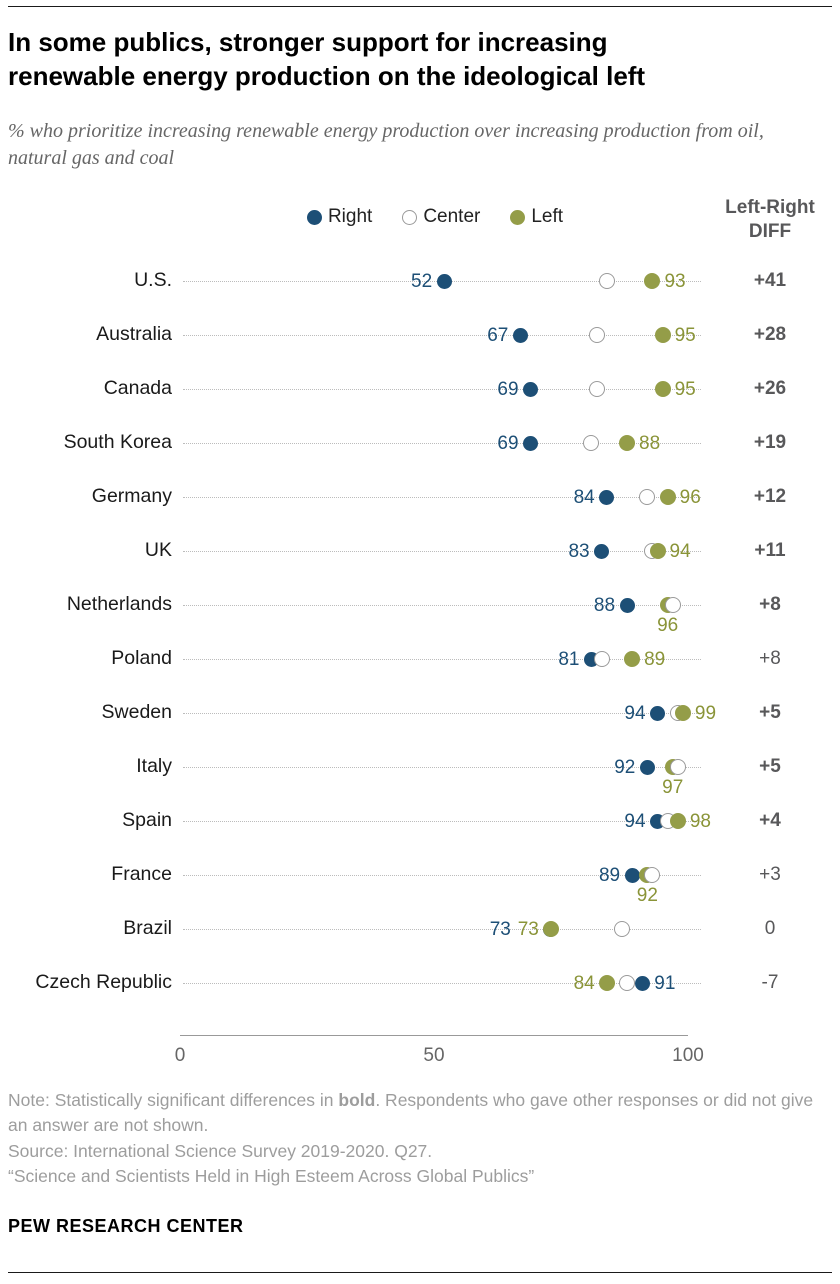 The height and width of the screenshot is (1284, 840). What do you see at coordinates (508, 389) in the screenshot?
I see `right-value: 69` at bounding box center [508, 389].